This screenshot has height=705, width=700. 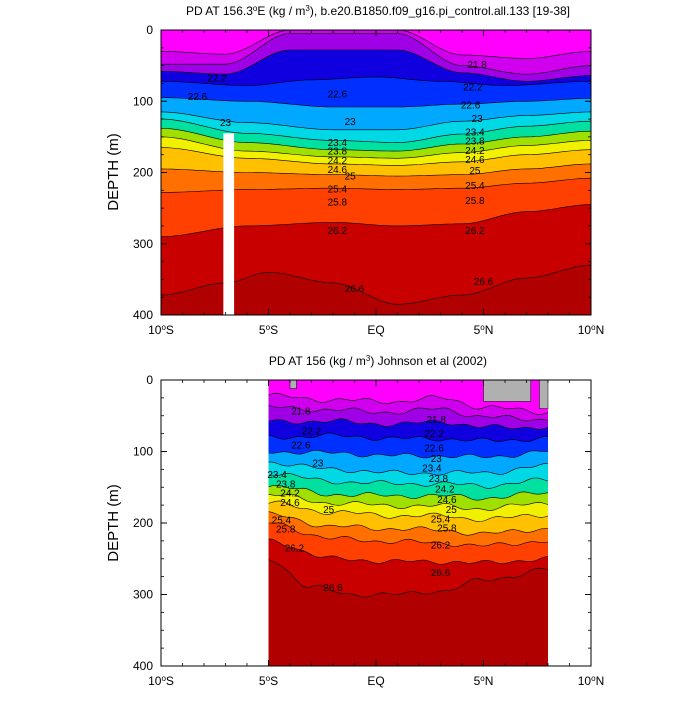 I want to click on contour-line-23.8, so click(x=408, y=481).